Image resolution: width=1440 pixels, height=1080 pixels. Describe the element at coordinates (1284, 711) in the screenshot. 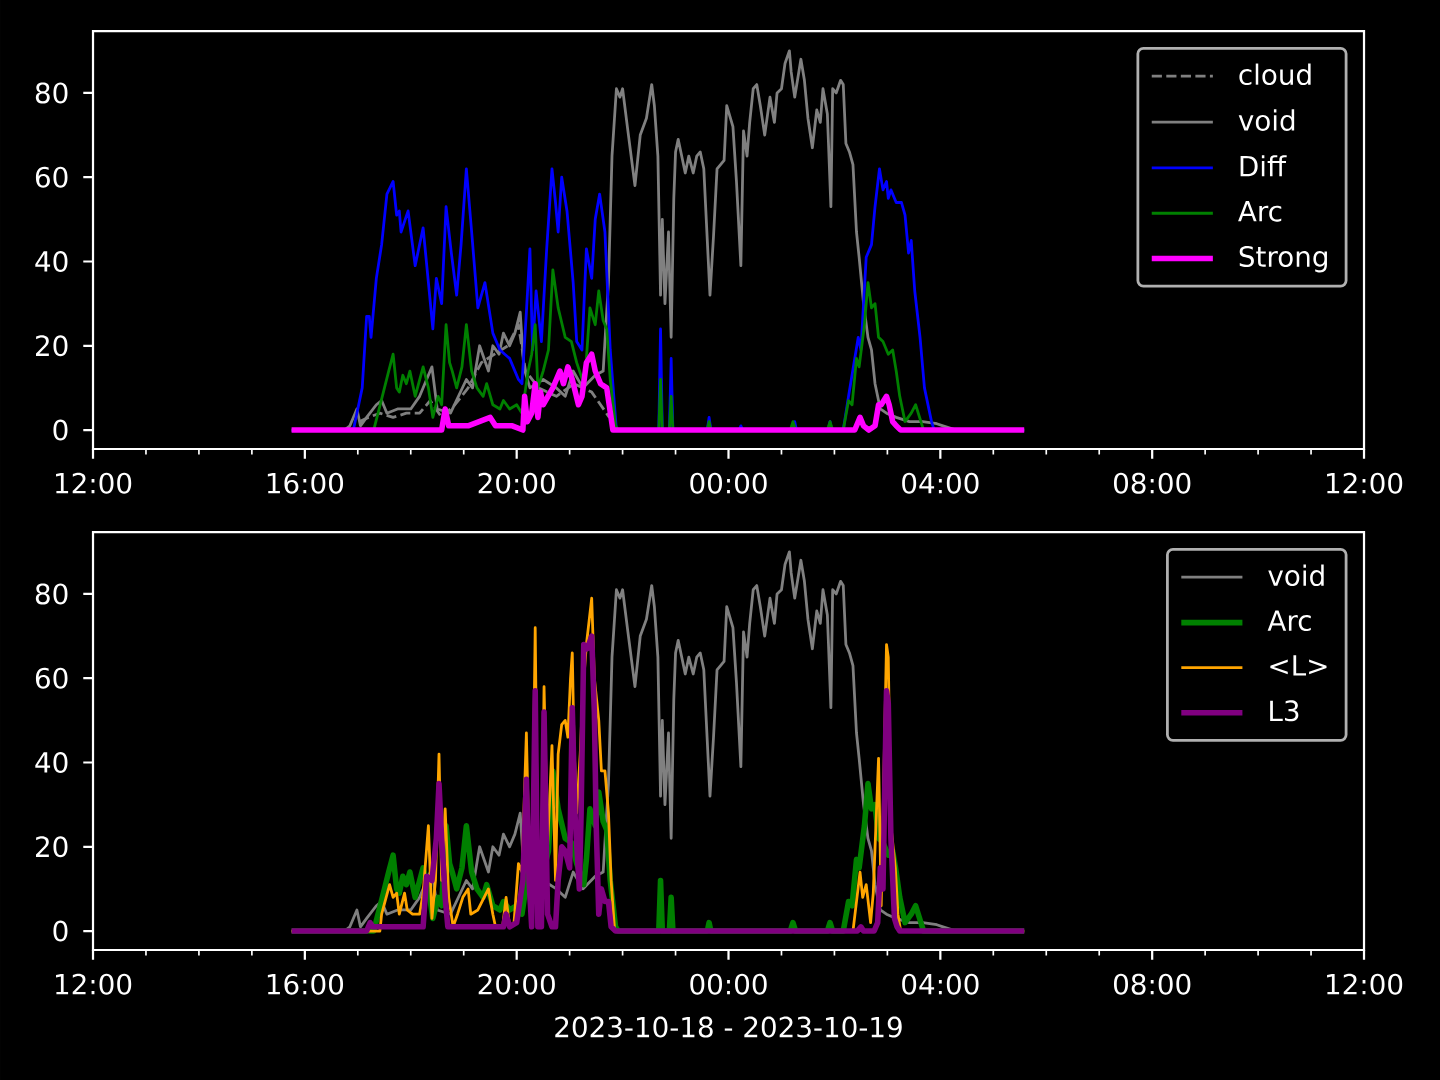

I see `legend-label: L3` at that location.